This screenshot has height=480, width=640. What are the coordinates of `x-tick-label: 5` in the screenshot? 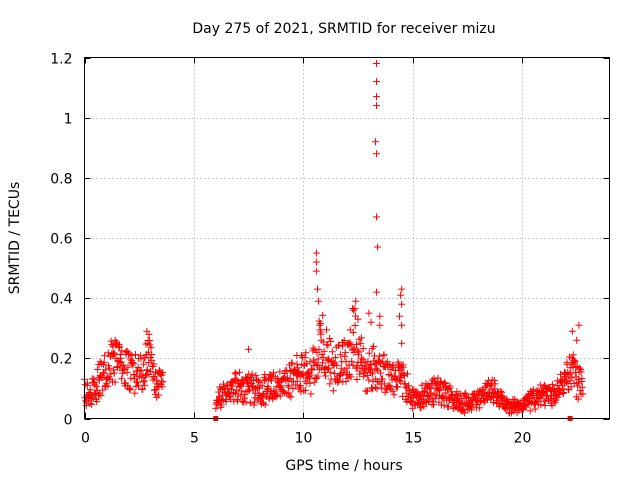 It's located at (194, 439).